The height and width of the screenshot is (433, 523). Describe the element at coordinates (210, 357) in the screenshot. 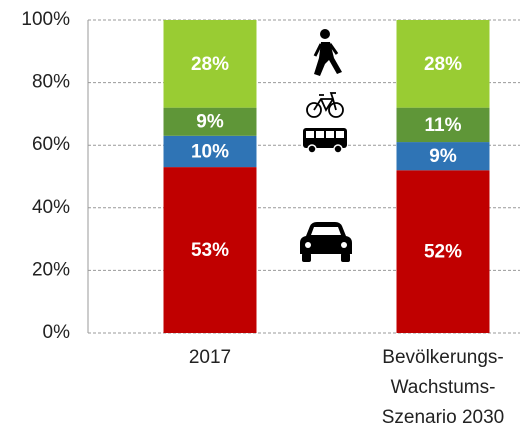

I see `x-tick-label: 2017` at that location.